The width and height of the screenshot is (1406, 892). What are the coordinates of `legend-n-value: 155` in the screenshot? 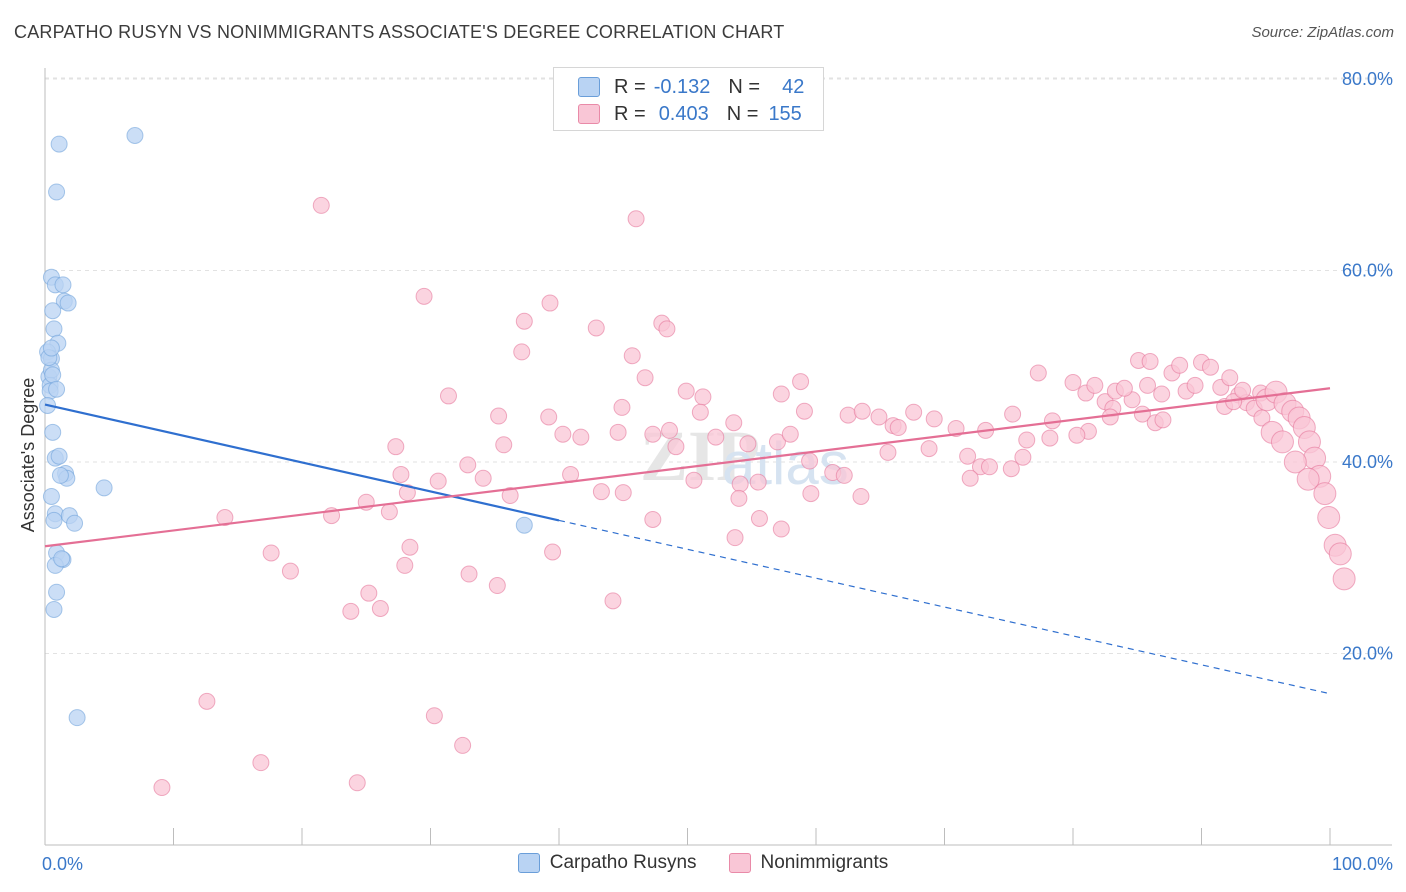 It's located at (785, 113).